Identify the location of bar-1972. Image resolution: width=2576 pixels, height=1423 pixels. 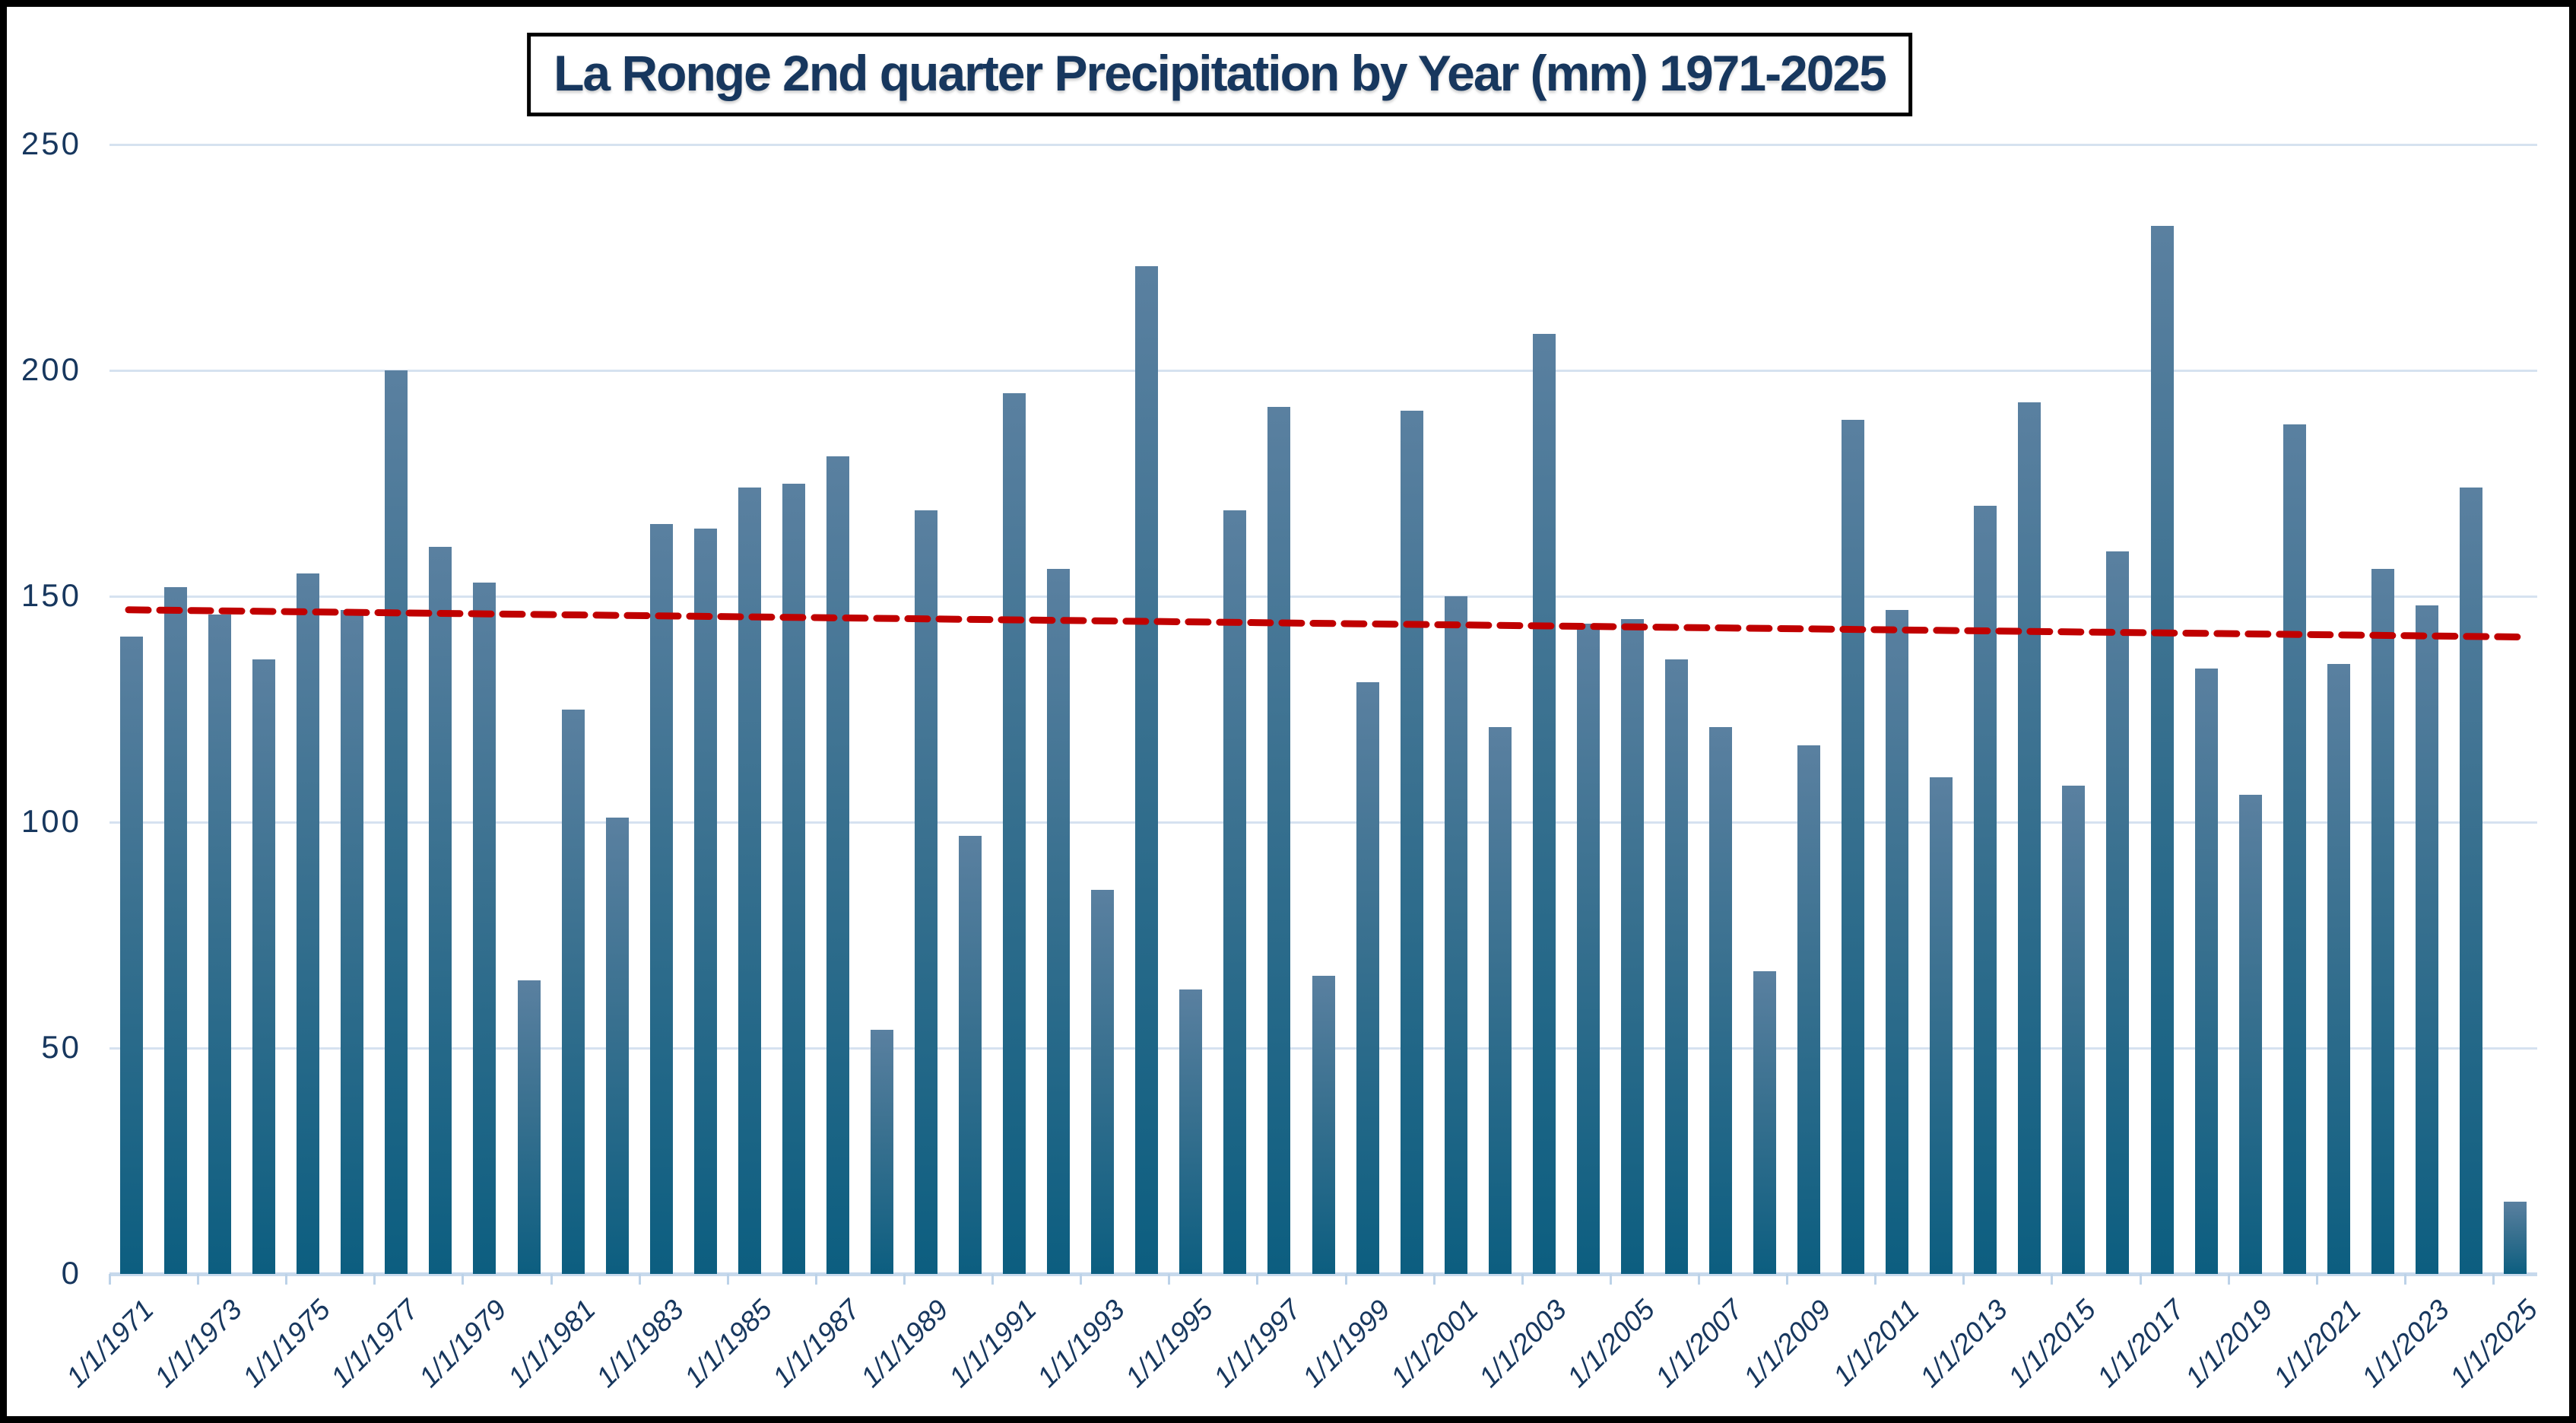
(176, 931).